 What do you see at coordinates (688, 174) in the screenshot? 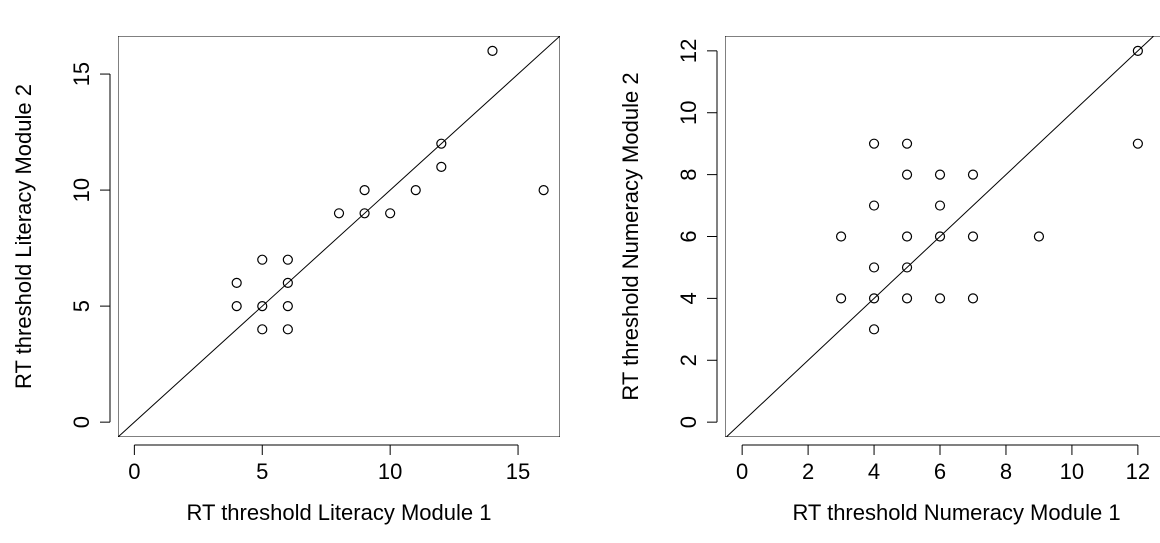
I see `y-tick-label: 8` at bounding box center [688, 174].